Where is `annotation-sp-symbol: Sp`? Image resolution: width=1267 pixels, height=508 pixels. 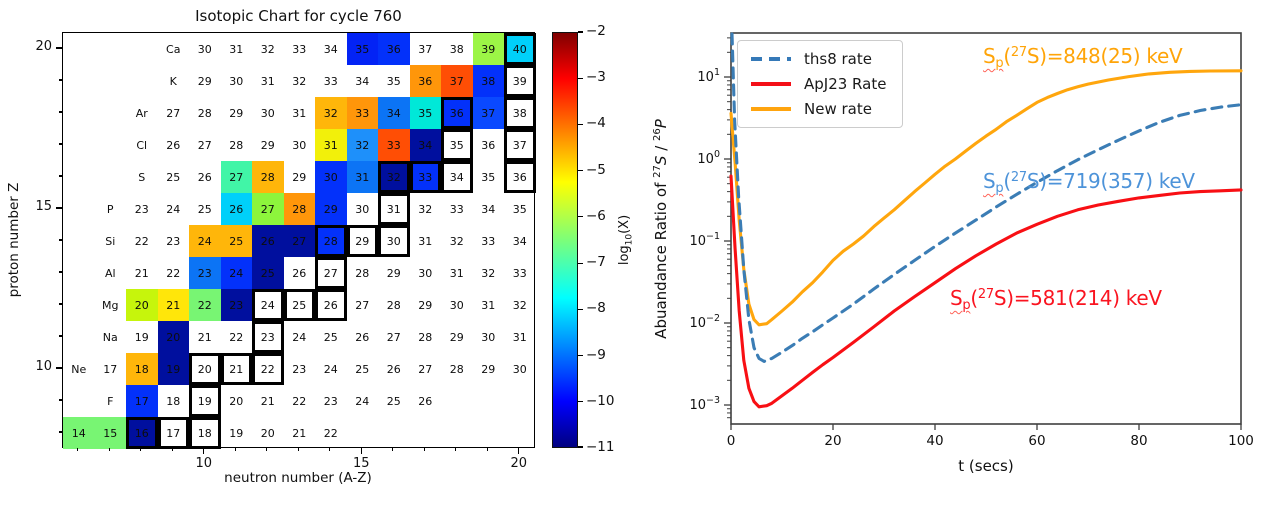 annotation-sp-symbol: Sp is located at coordinates (993, 57).